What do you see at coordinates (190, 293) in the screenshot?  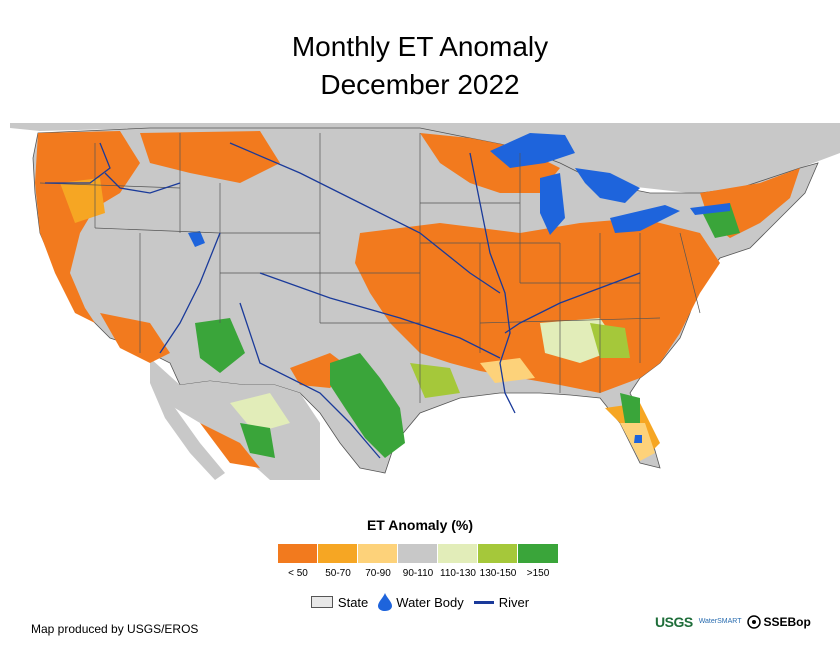 I see `colorado-river` at bounding box center [190, 293].